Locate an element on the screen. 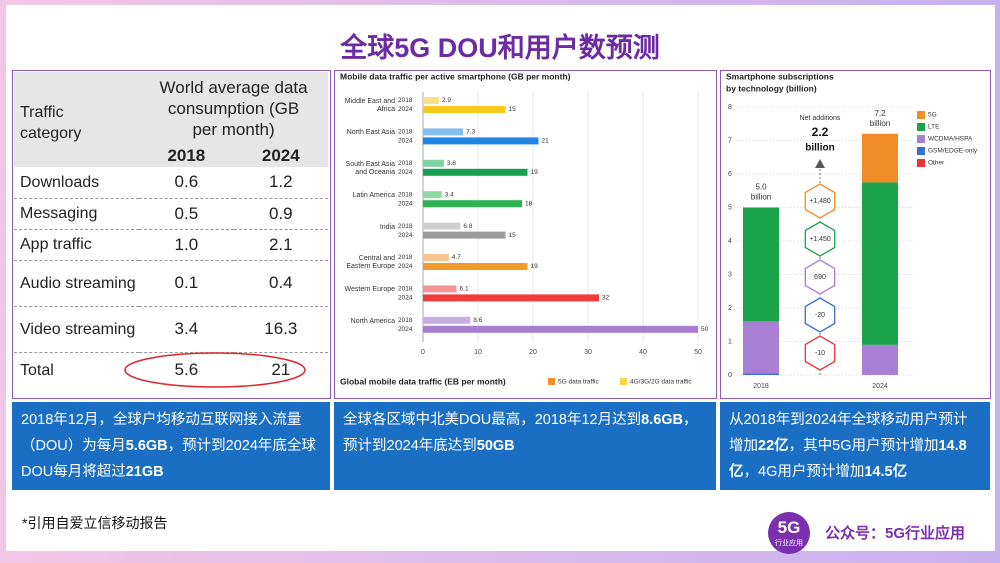 The width and height of the screenshot is (1000, 563). highlight-ellipse is located at coordinates (215, 370).